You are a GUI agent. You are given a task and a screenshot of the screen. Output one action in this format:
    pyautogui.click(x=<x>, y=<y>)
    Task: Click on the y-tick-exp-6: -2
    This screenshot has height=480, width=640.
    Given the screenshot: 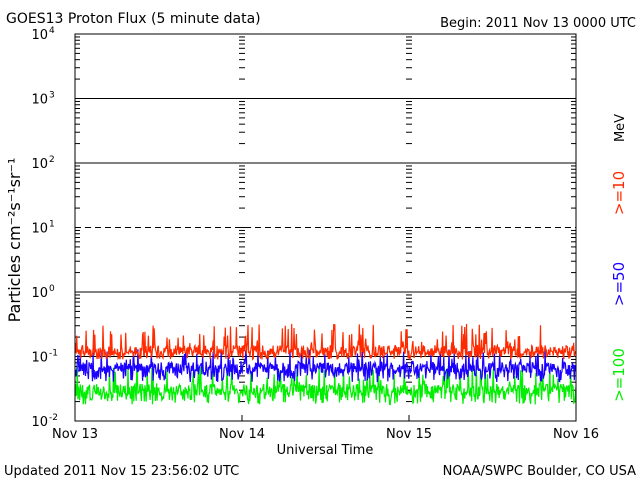 What is the action you would take?
    pyautogui.click(x=53, y=418)
    